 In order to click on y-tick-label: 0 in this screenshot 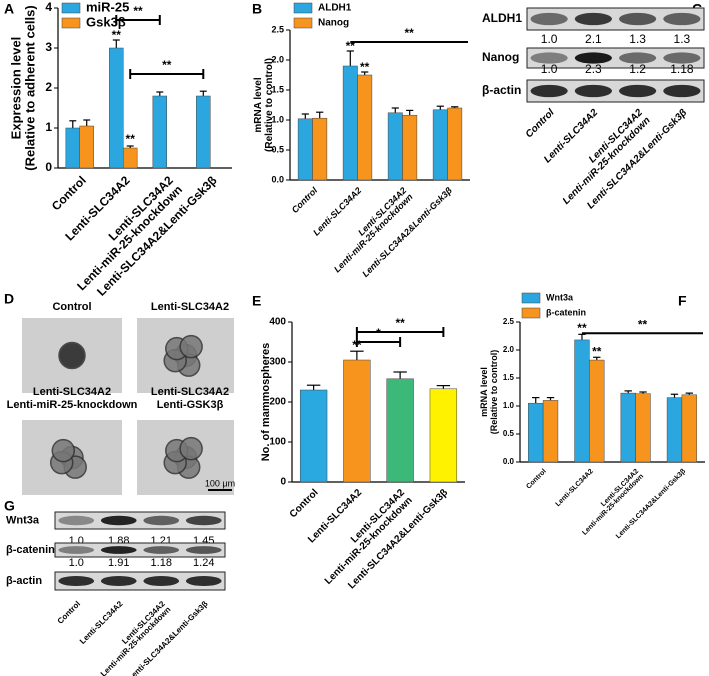, I will do `click(48, 167)`.